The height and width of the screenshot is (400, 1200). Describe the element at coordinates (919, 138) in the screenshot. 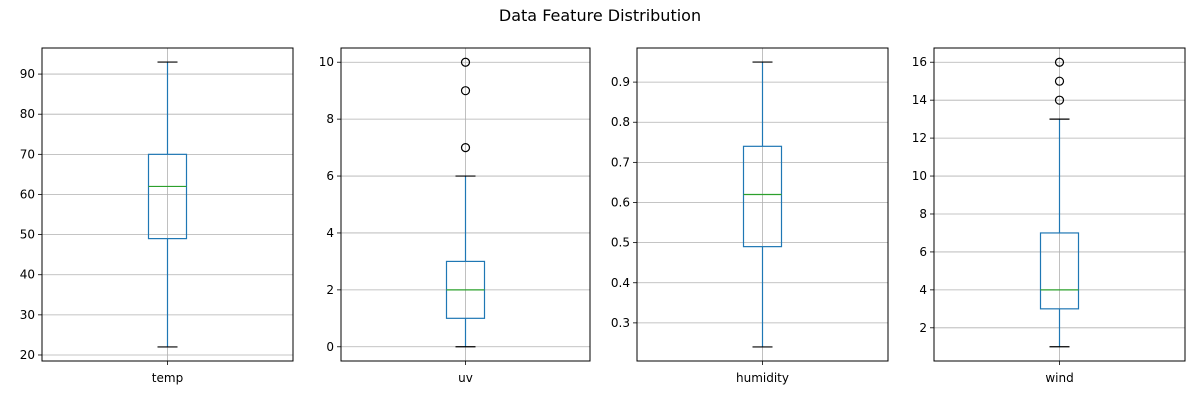

I see `y-tick-label: 12` at that location.